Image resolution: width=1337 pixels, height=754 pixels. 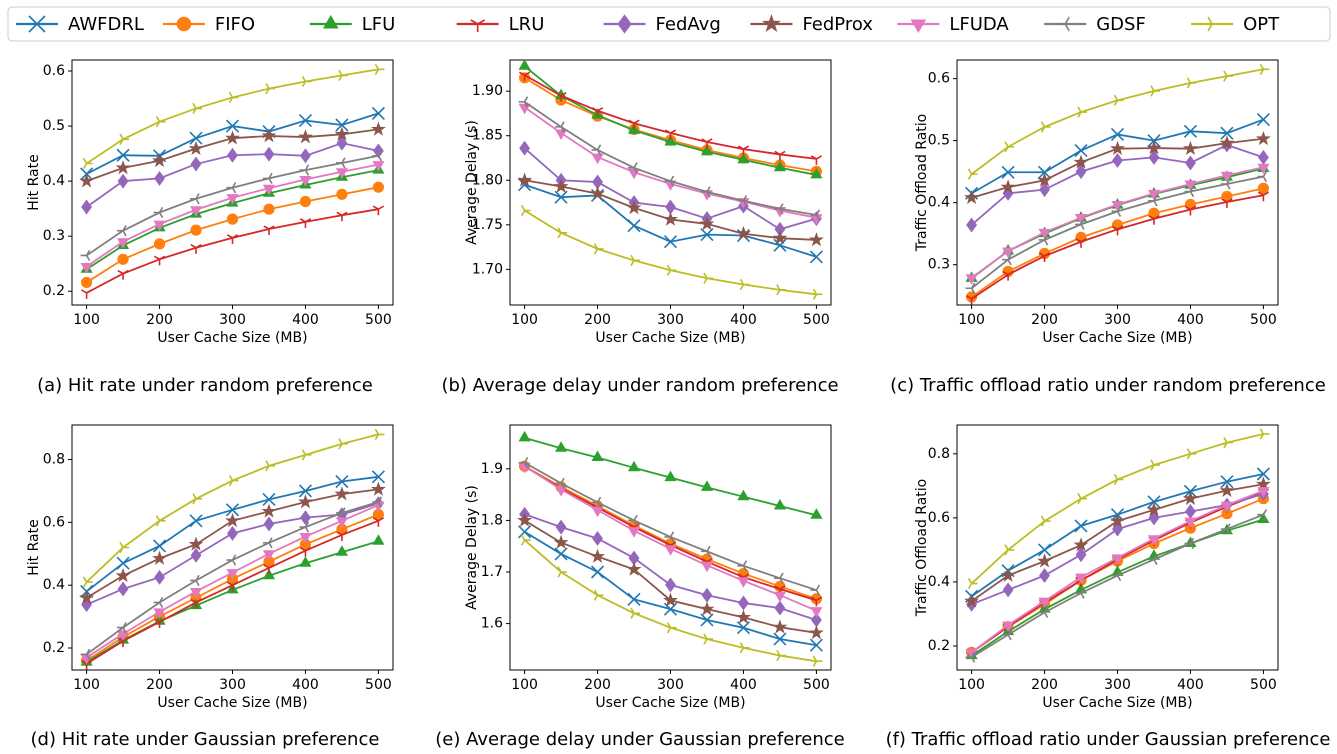 What do you see at coordinates (837, 24) in the screenshot?
I see `legend-label: FedProx` at bounding box center [837, 24].